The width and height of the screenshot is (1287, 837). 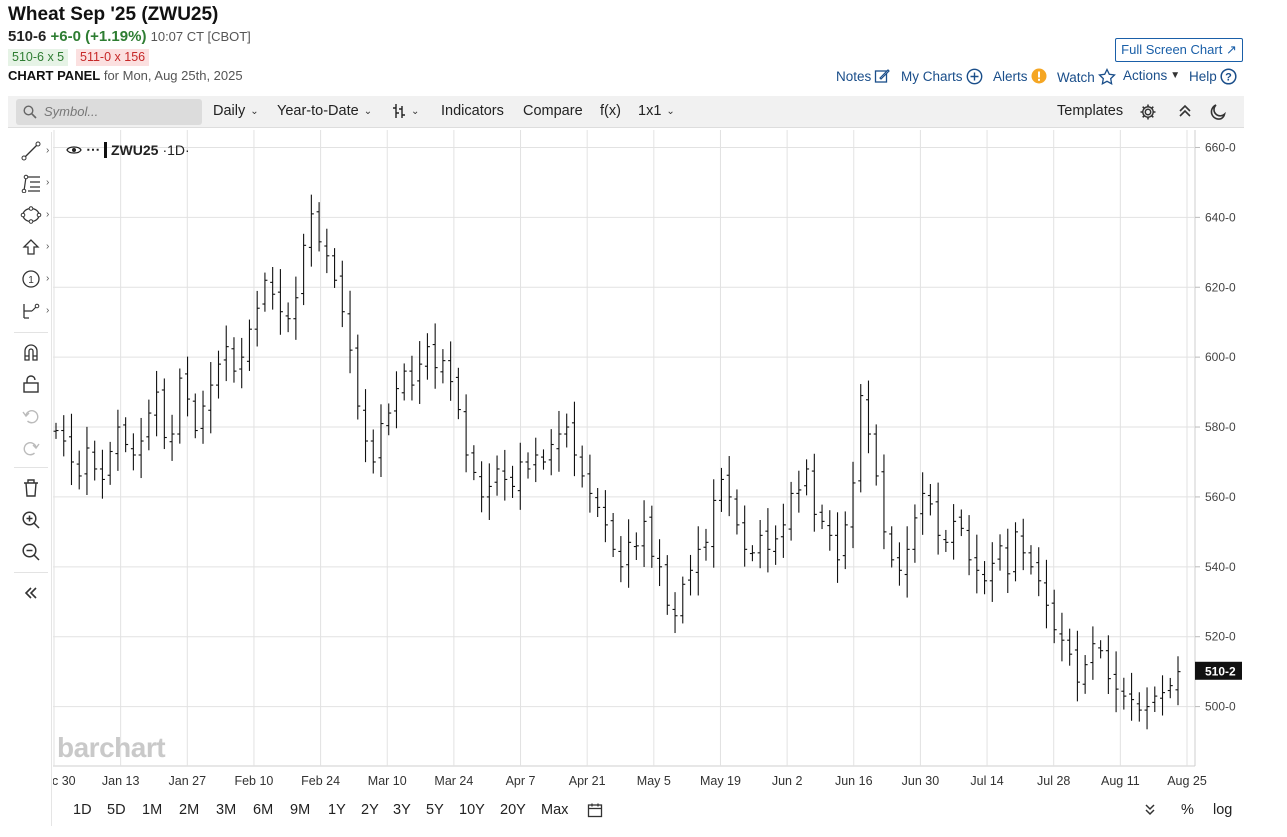 I want to click on annotation-tool: 1, so click(x=31, y=279).